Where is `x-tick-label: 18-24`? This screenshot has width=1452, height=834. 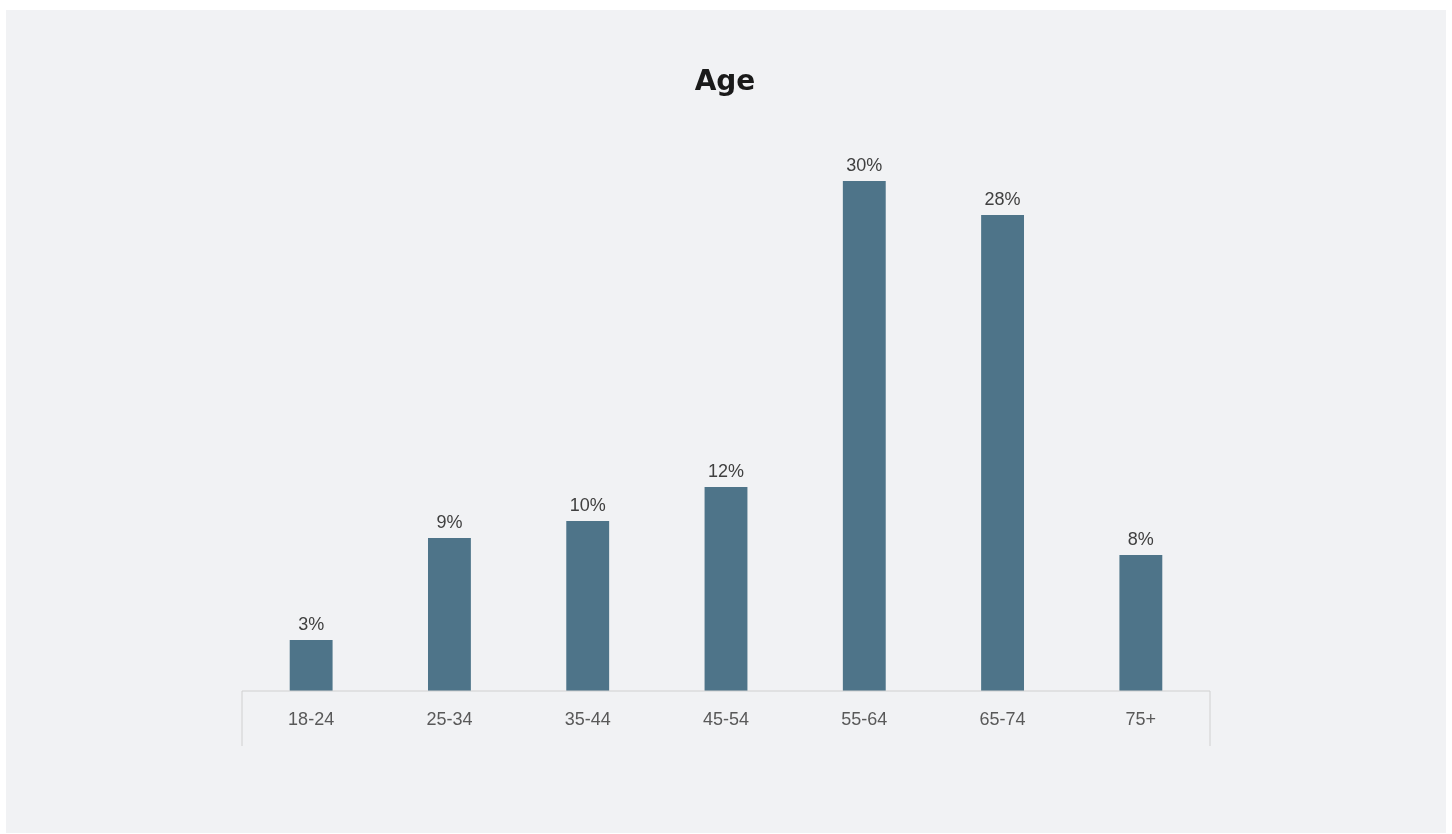
x-tick-label: 18-24 is located at coordinates (311, 719).